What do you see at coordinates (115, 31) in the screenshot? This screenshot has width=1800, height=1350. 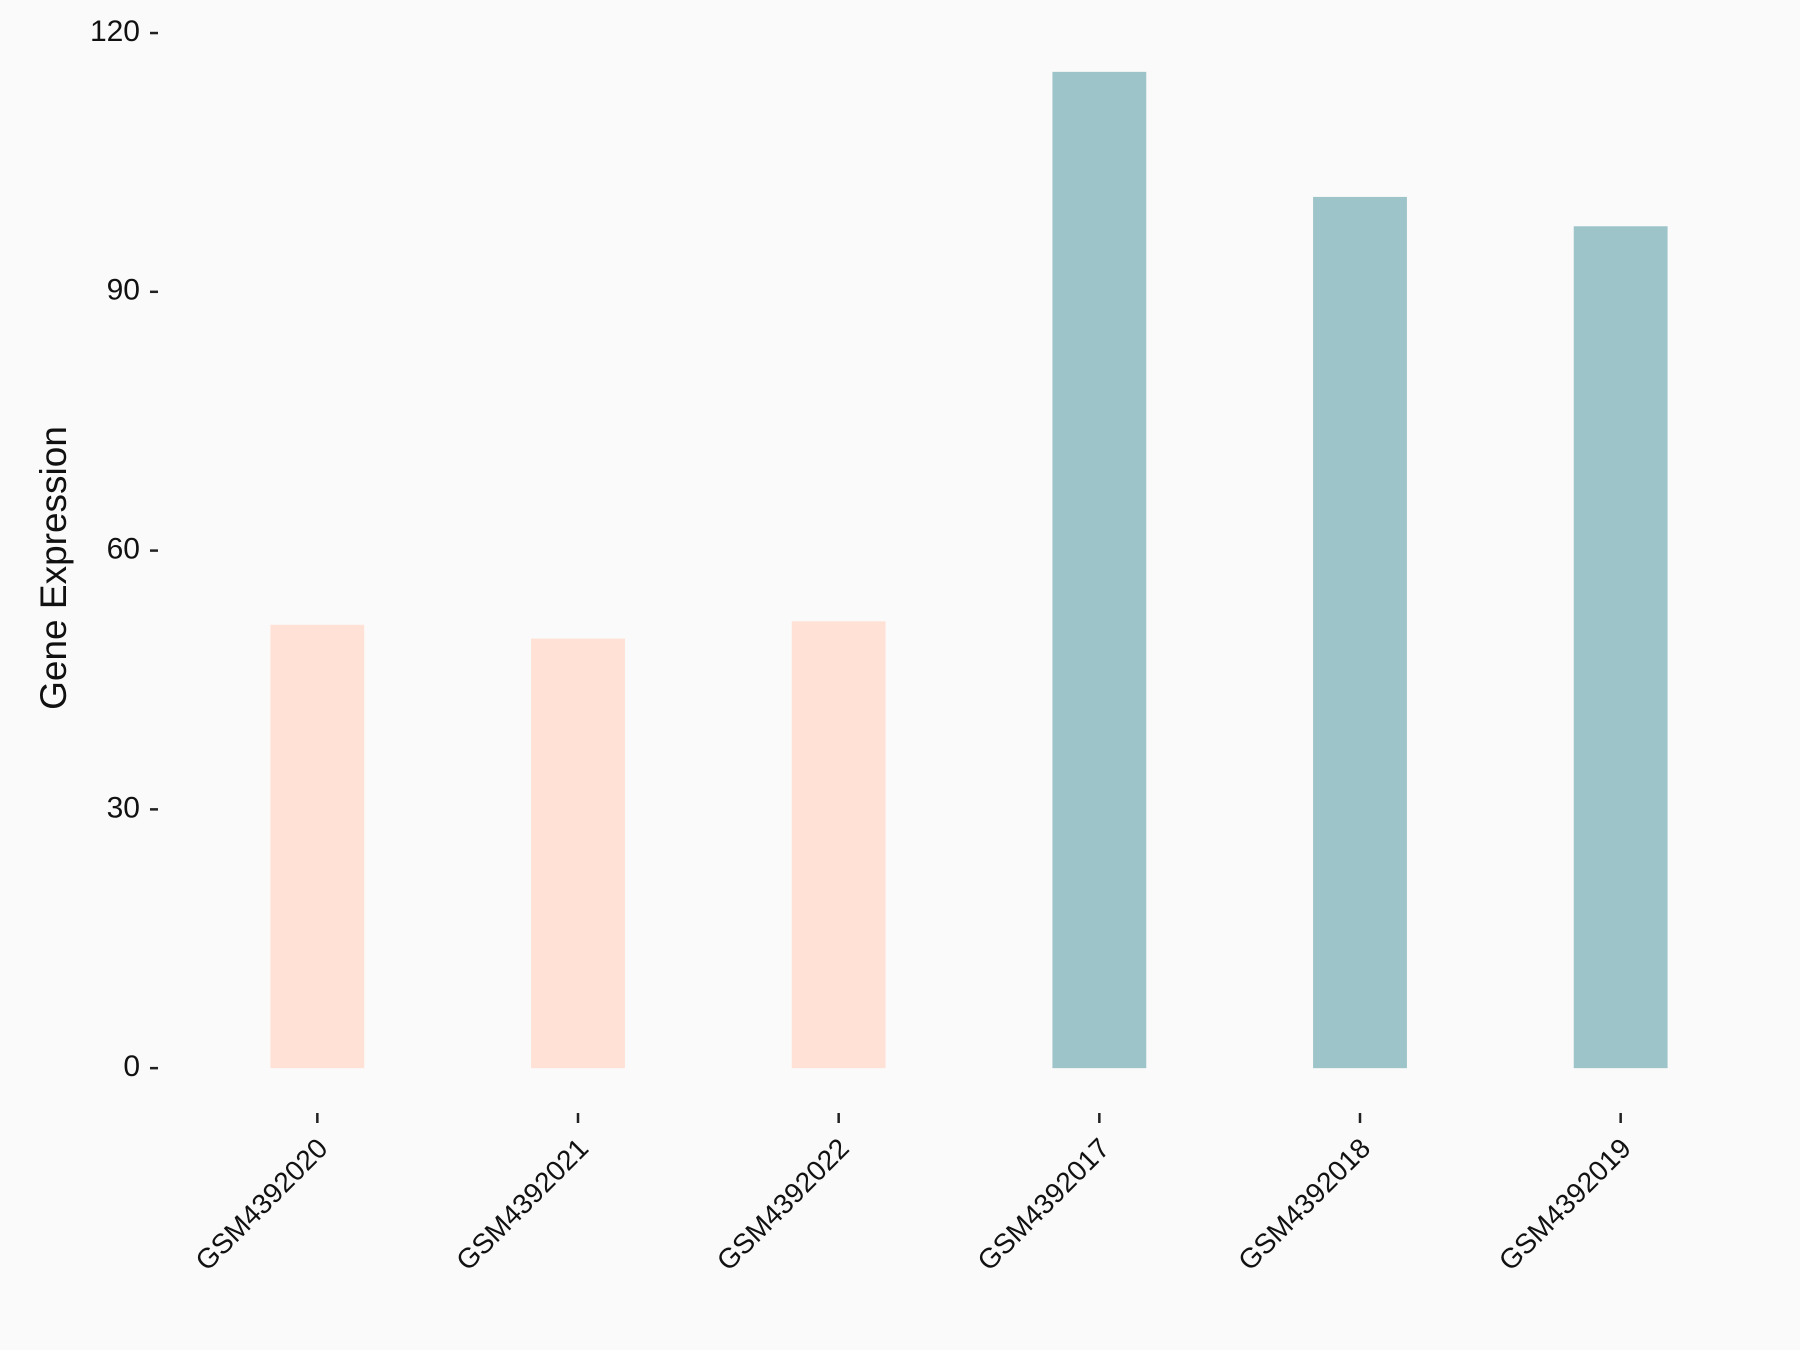 I see `y-tick-label: 120` at bounding box center [115, 31].